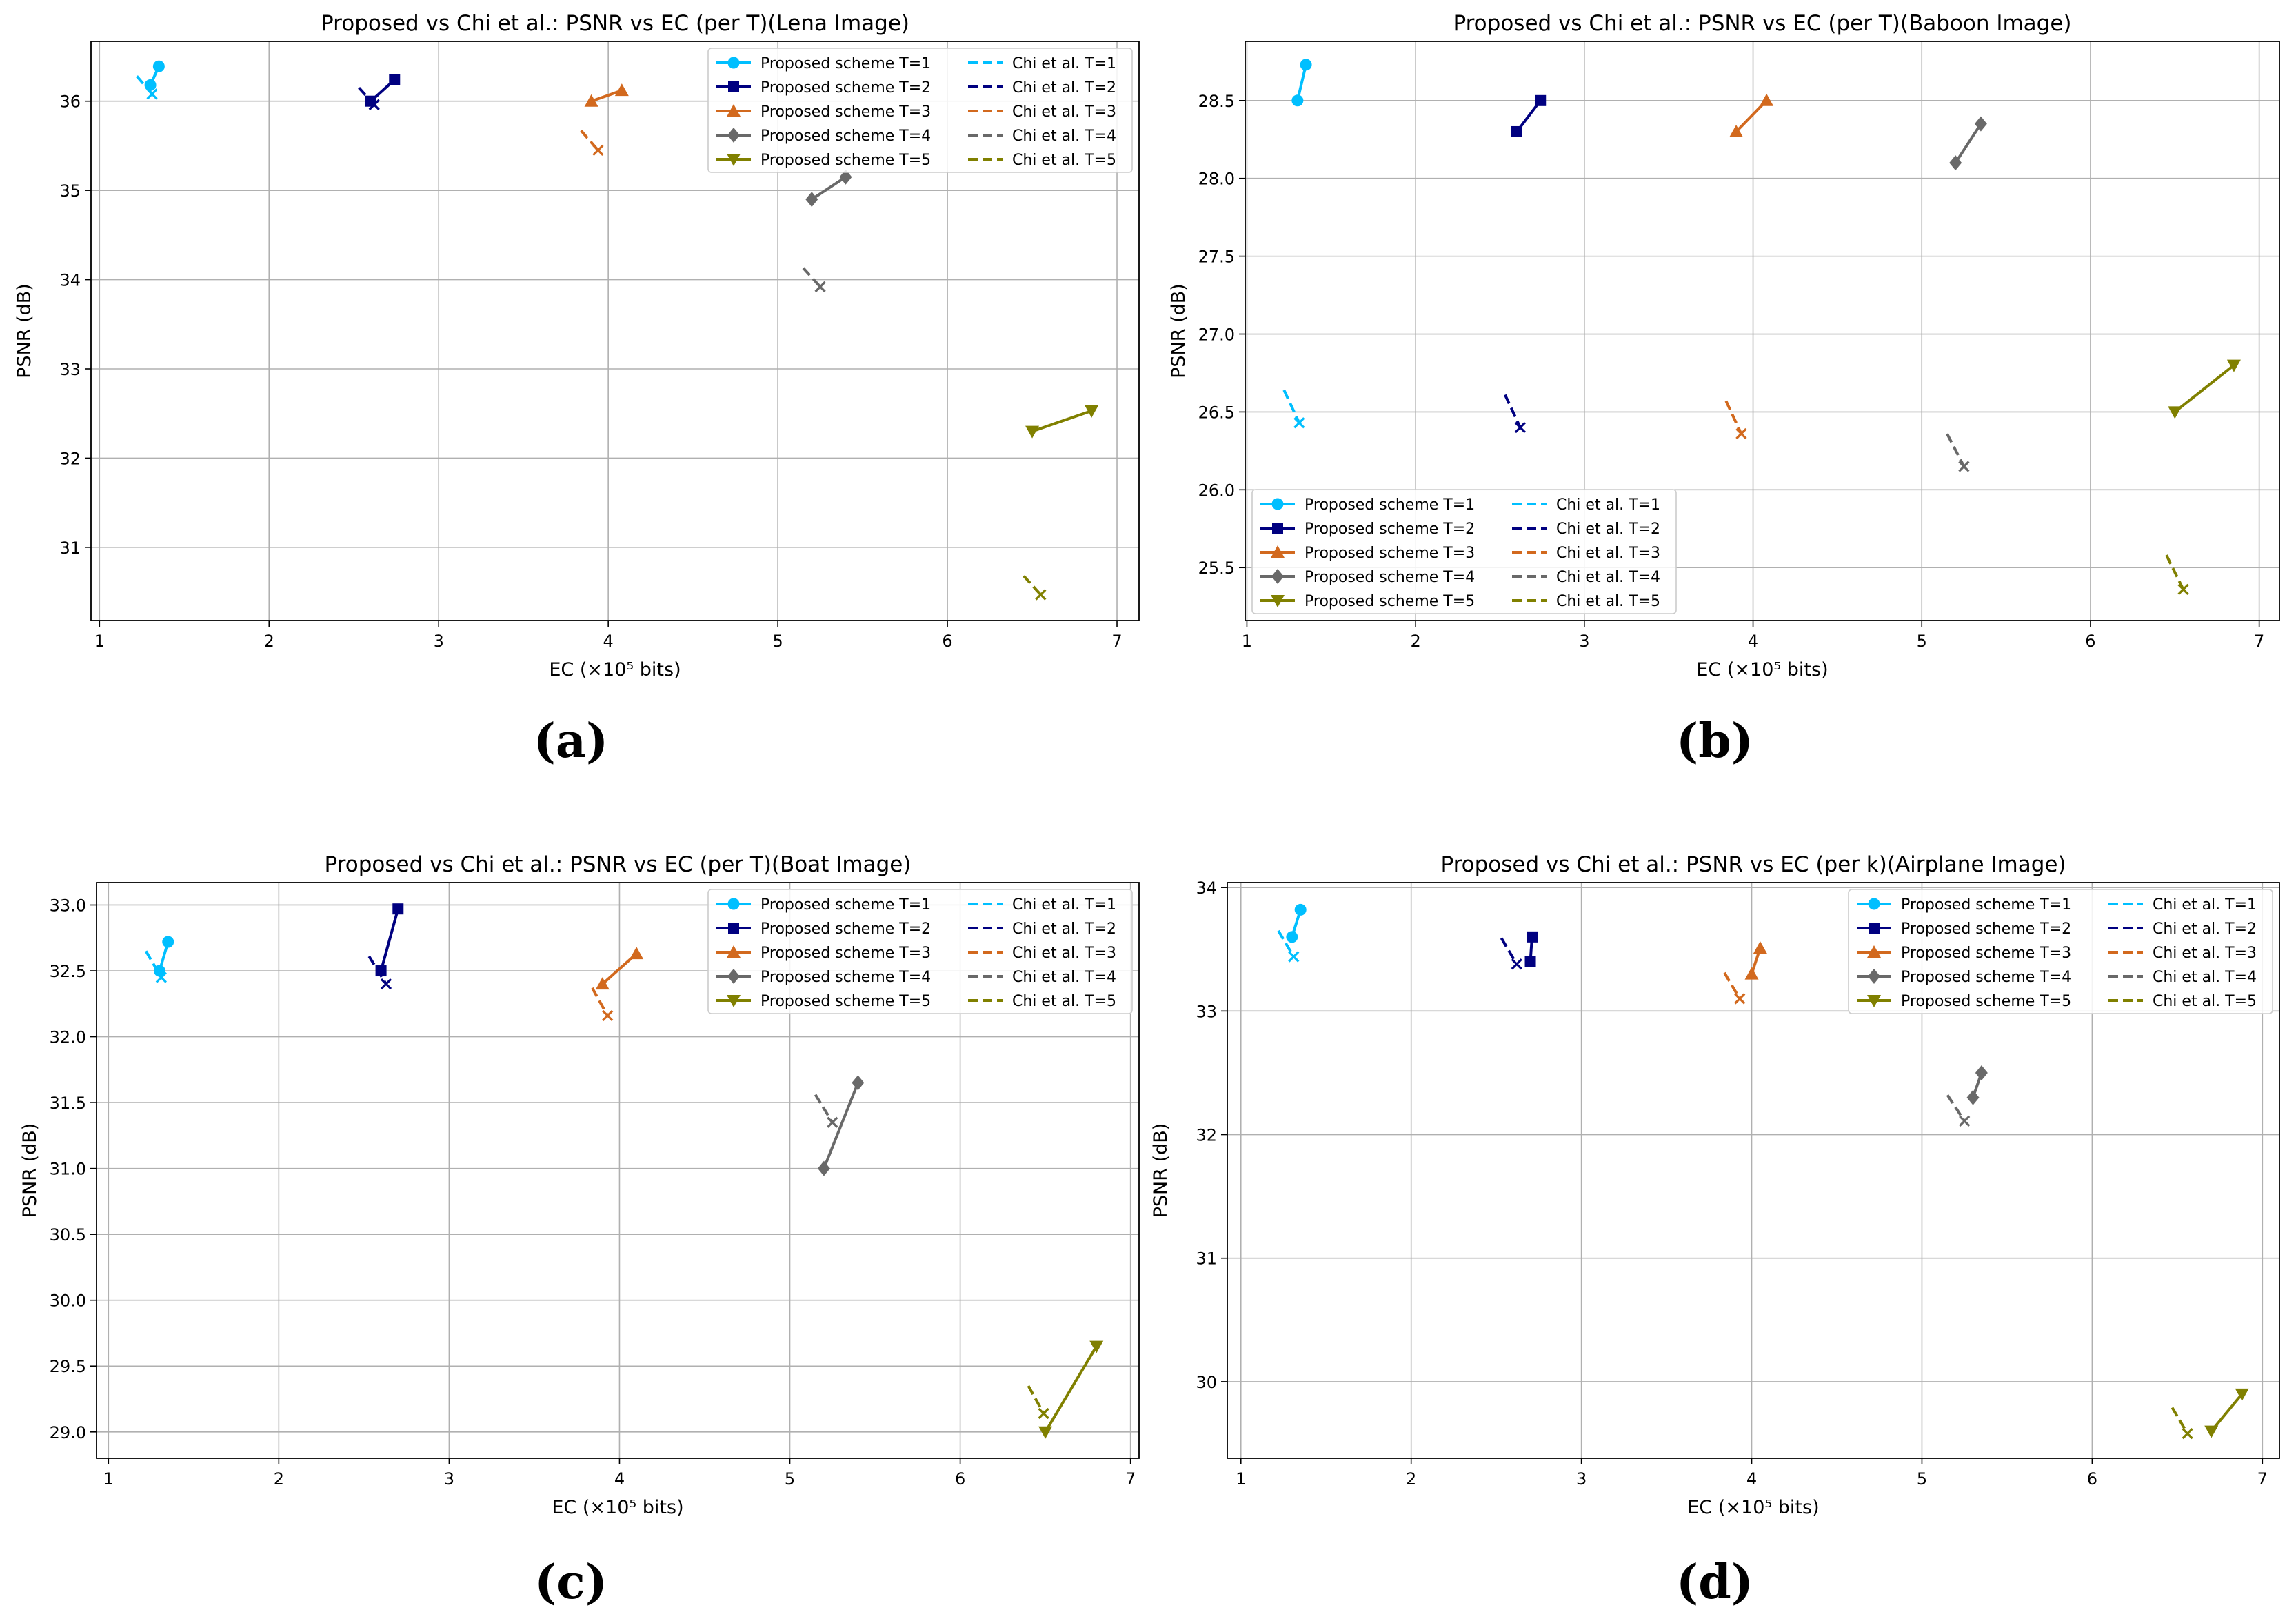 Image resolution: width=2296 pixels, height=1621 pixels. I want to click on legend-item: Proposed scheme T=3, so click(823, 953).